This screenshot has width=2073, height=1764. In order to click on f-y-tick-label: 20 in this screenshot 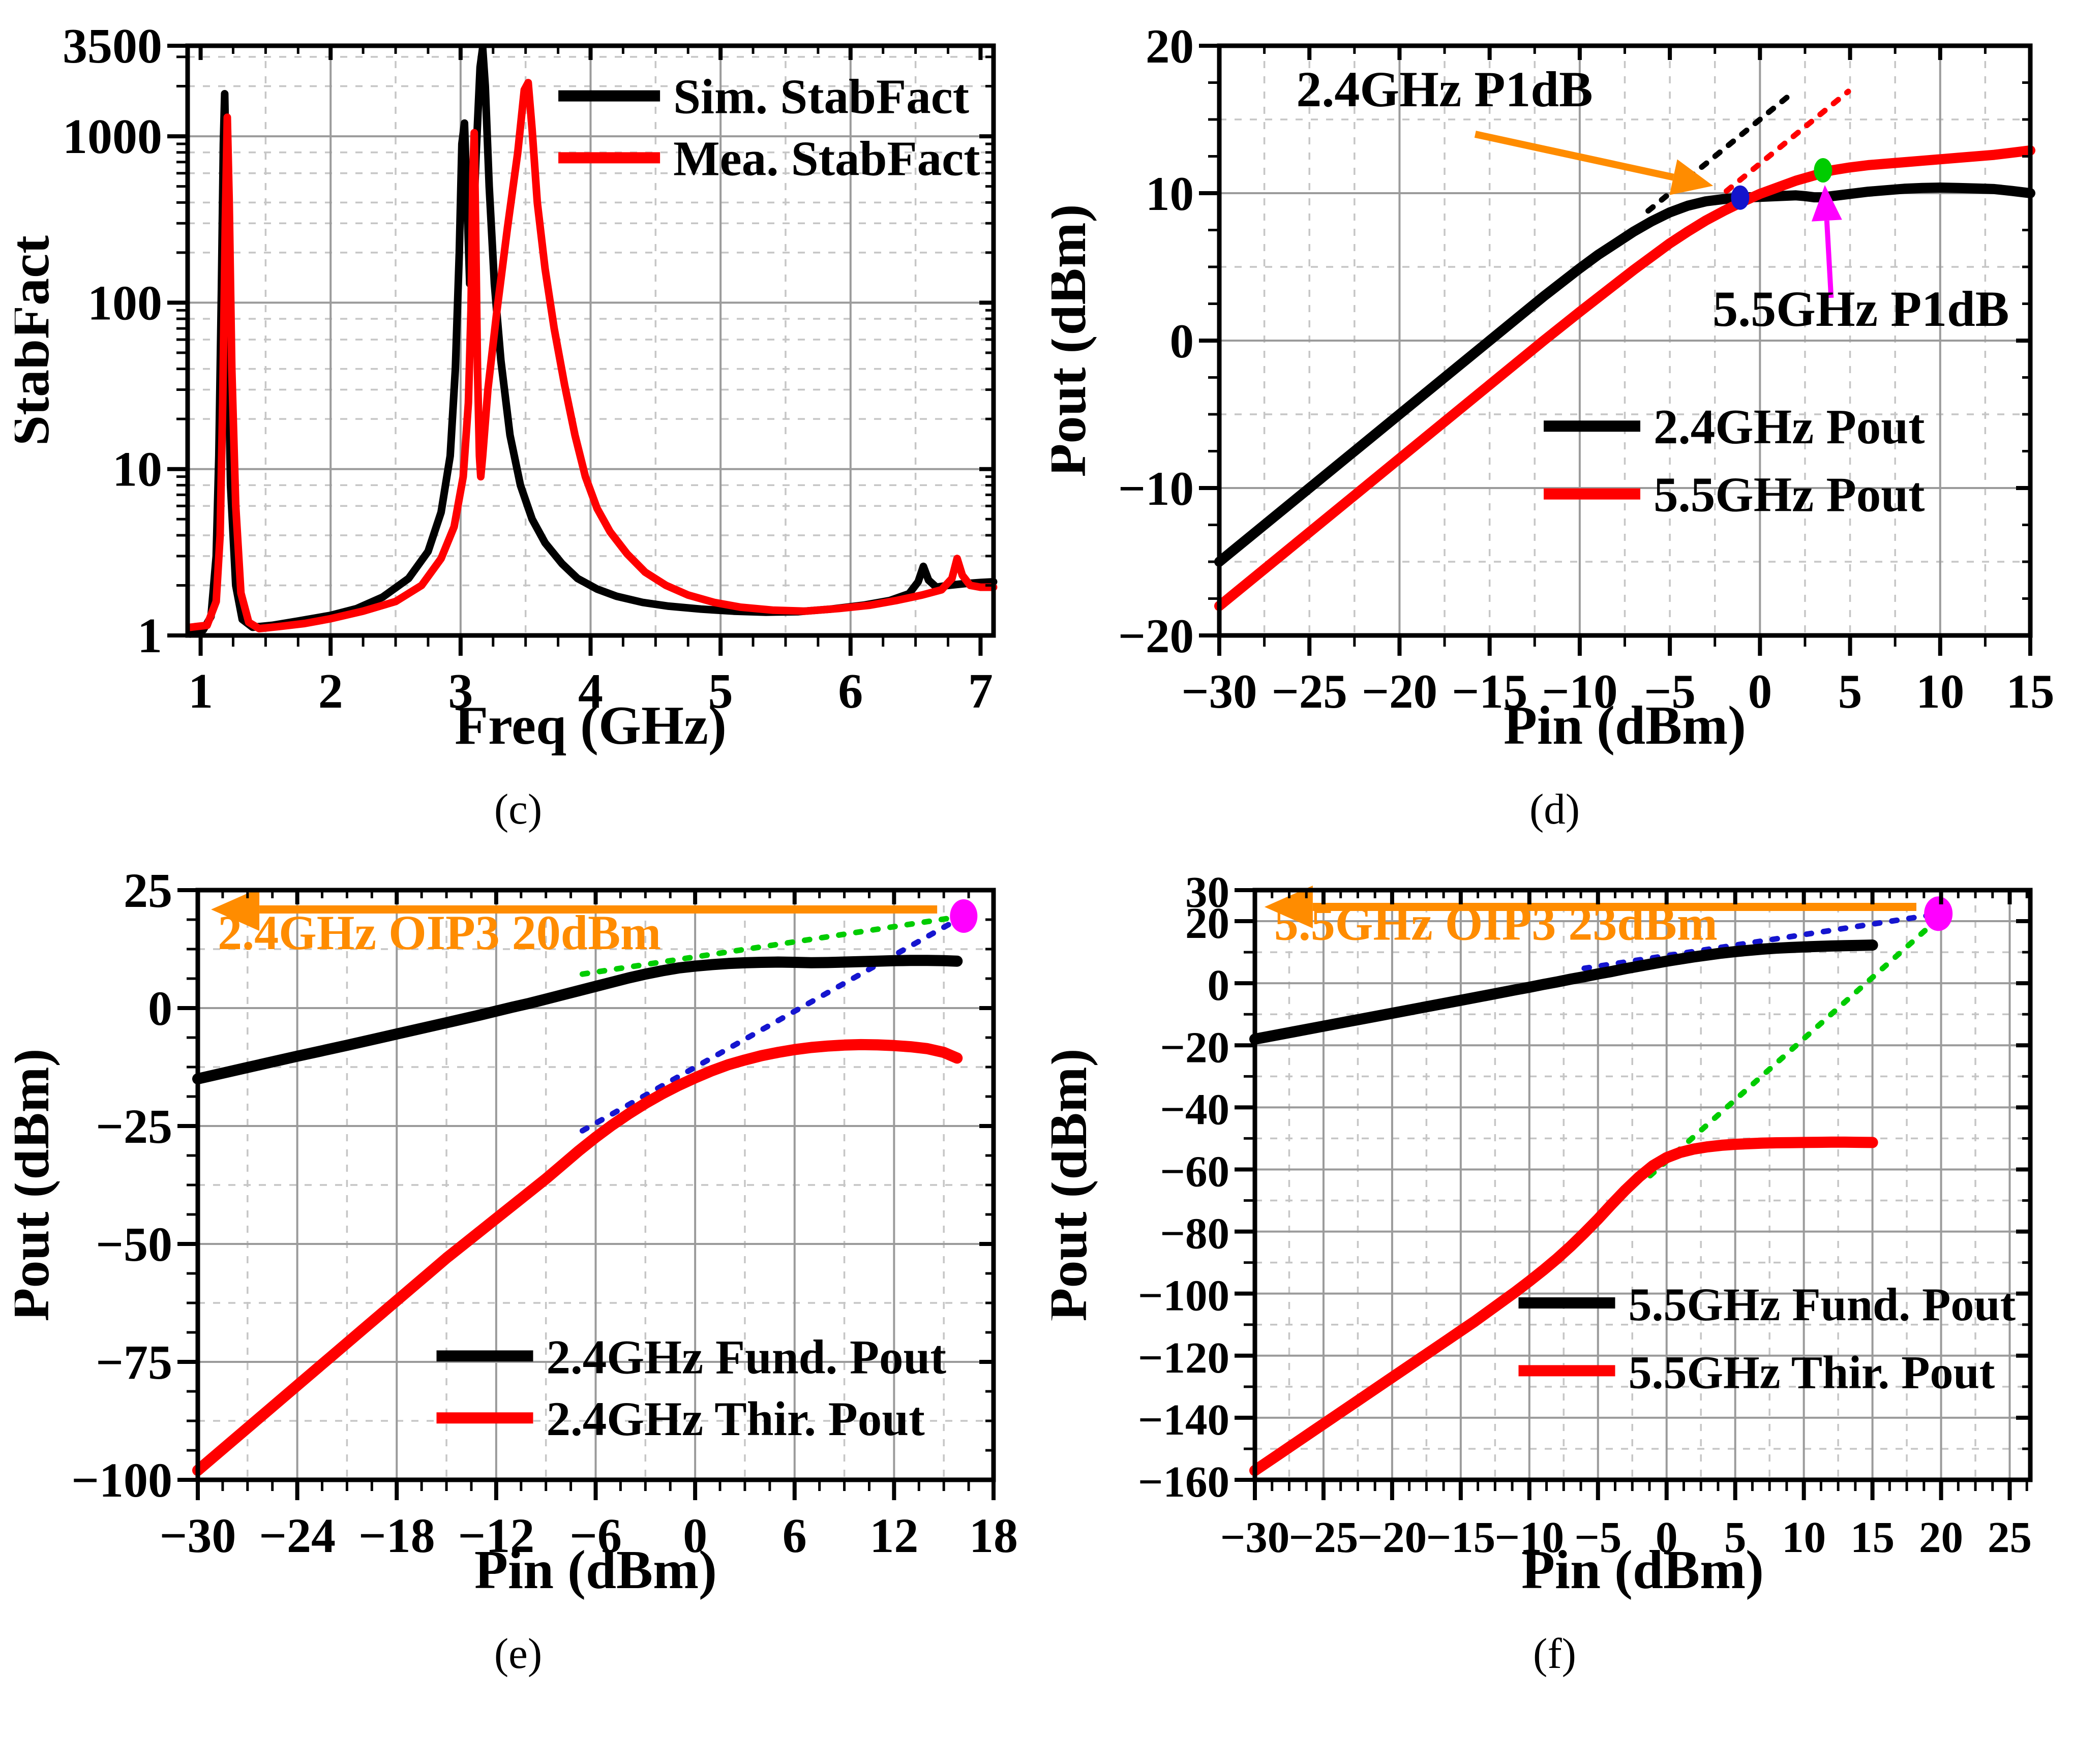, I will do `click(1207, 923)`.